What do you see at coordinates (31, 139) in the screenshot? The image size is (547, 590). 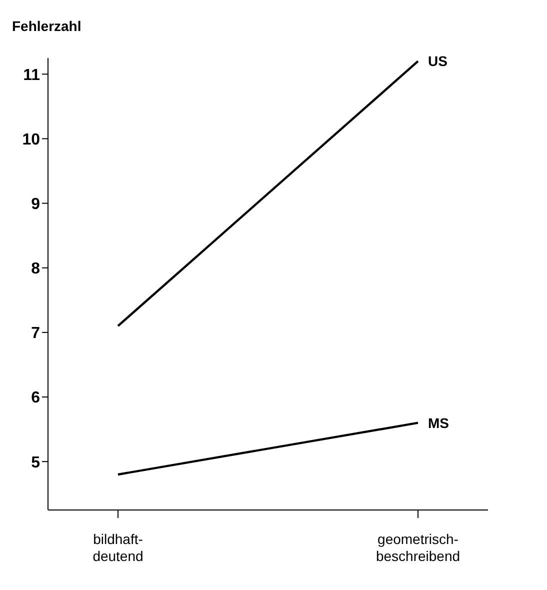 I see `y-tick-label: 10` at bounding box center [31, 139].